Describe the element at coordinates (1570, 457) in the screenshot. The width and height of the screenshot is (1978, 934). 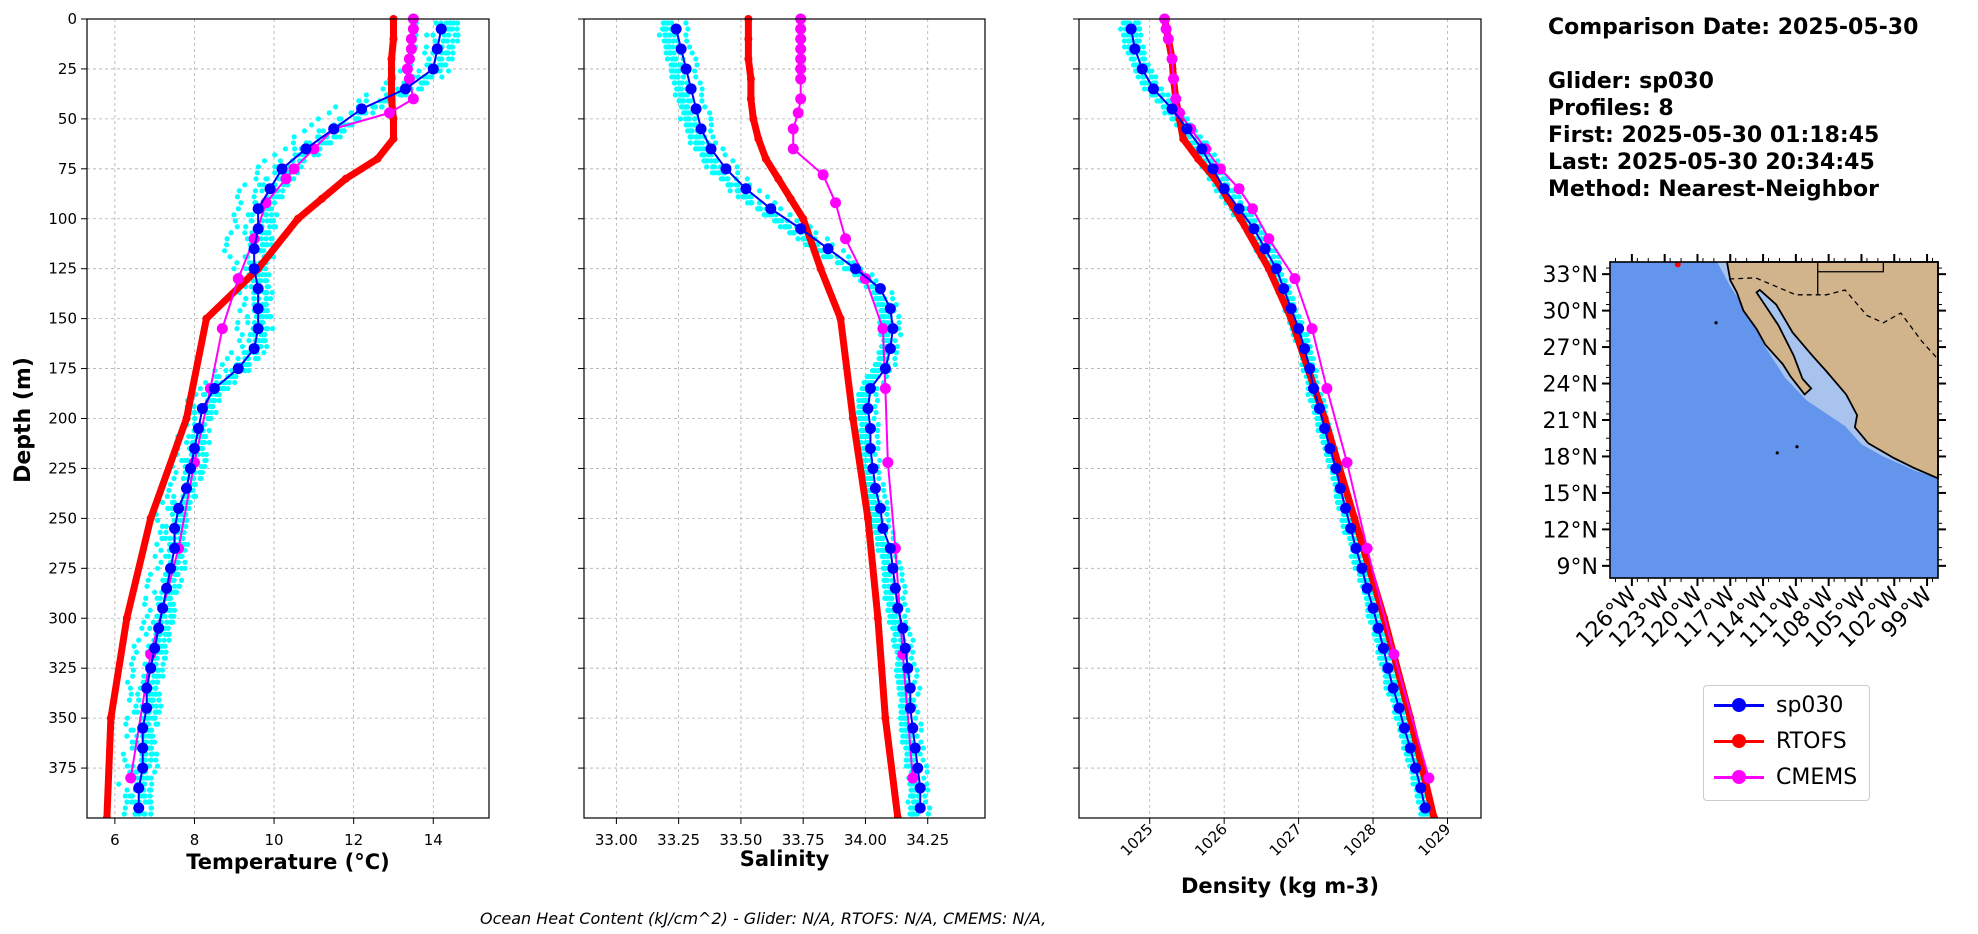
I see `map-lat-label: 18°N` at that location.